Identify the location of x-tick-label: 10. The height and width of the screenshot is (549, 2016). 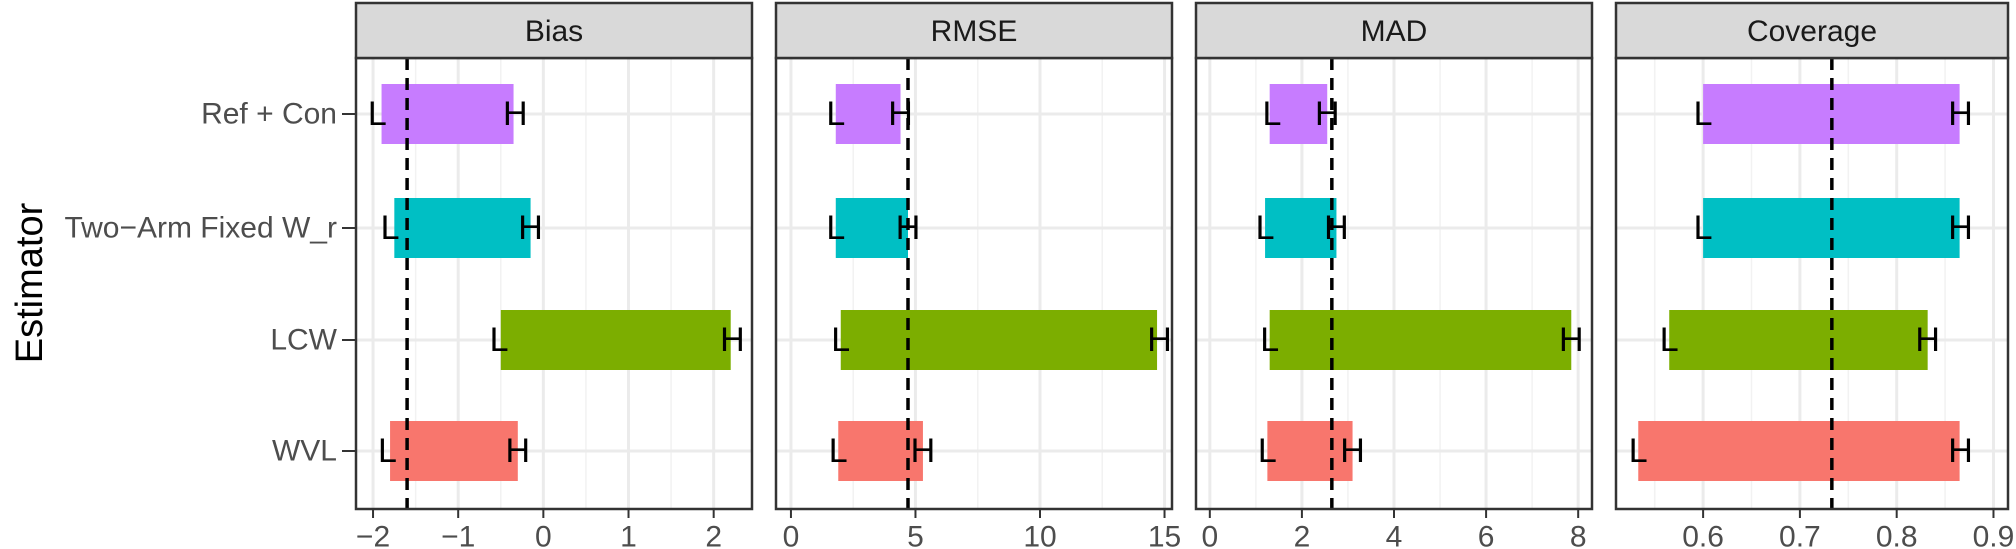
(1039, 535).